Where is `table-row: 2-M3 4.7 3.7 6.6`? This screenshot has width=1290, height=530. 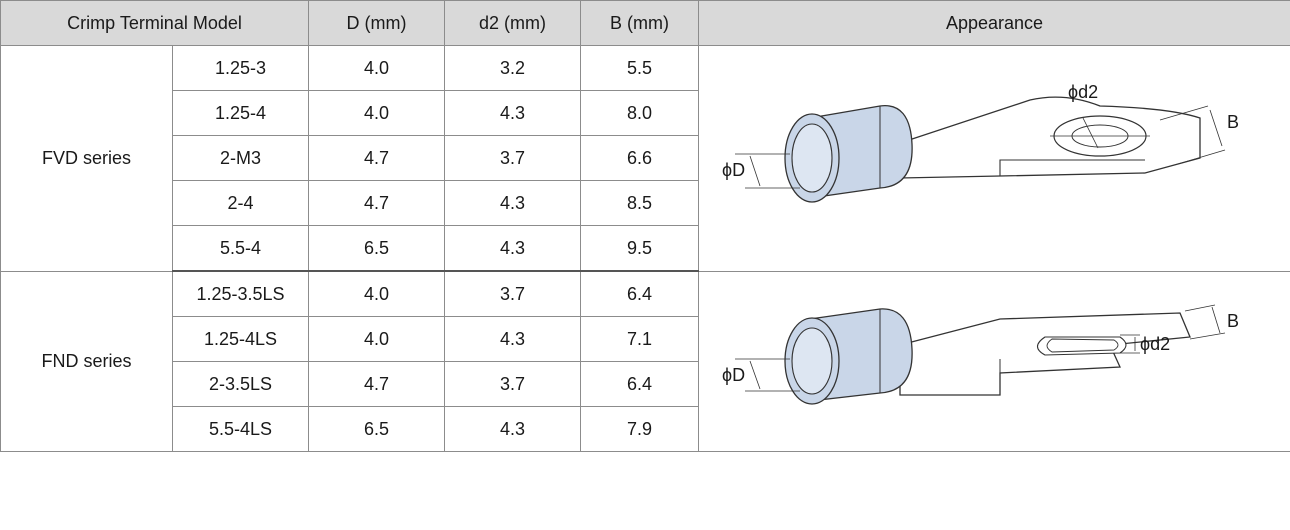
table-row: 2-M3 4.7 3.7 6.6 is located at coordinates (645, 158).